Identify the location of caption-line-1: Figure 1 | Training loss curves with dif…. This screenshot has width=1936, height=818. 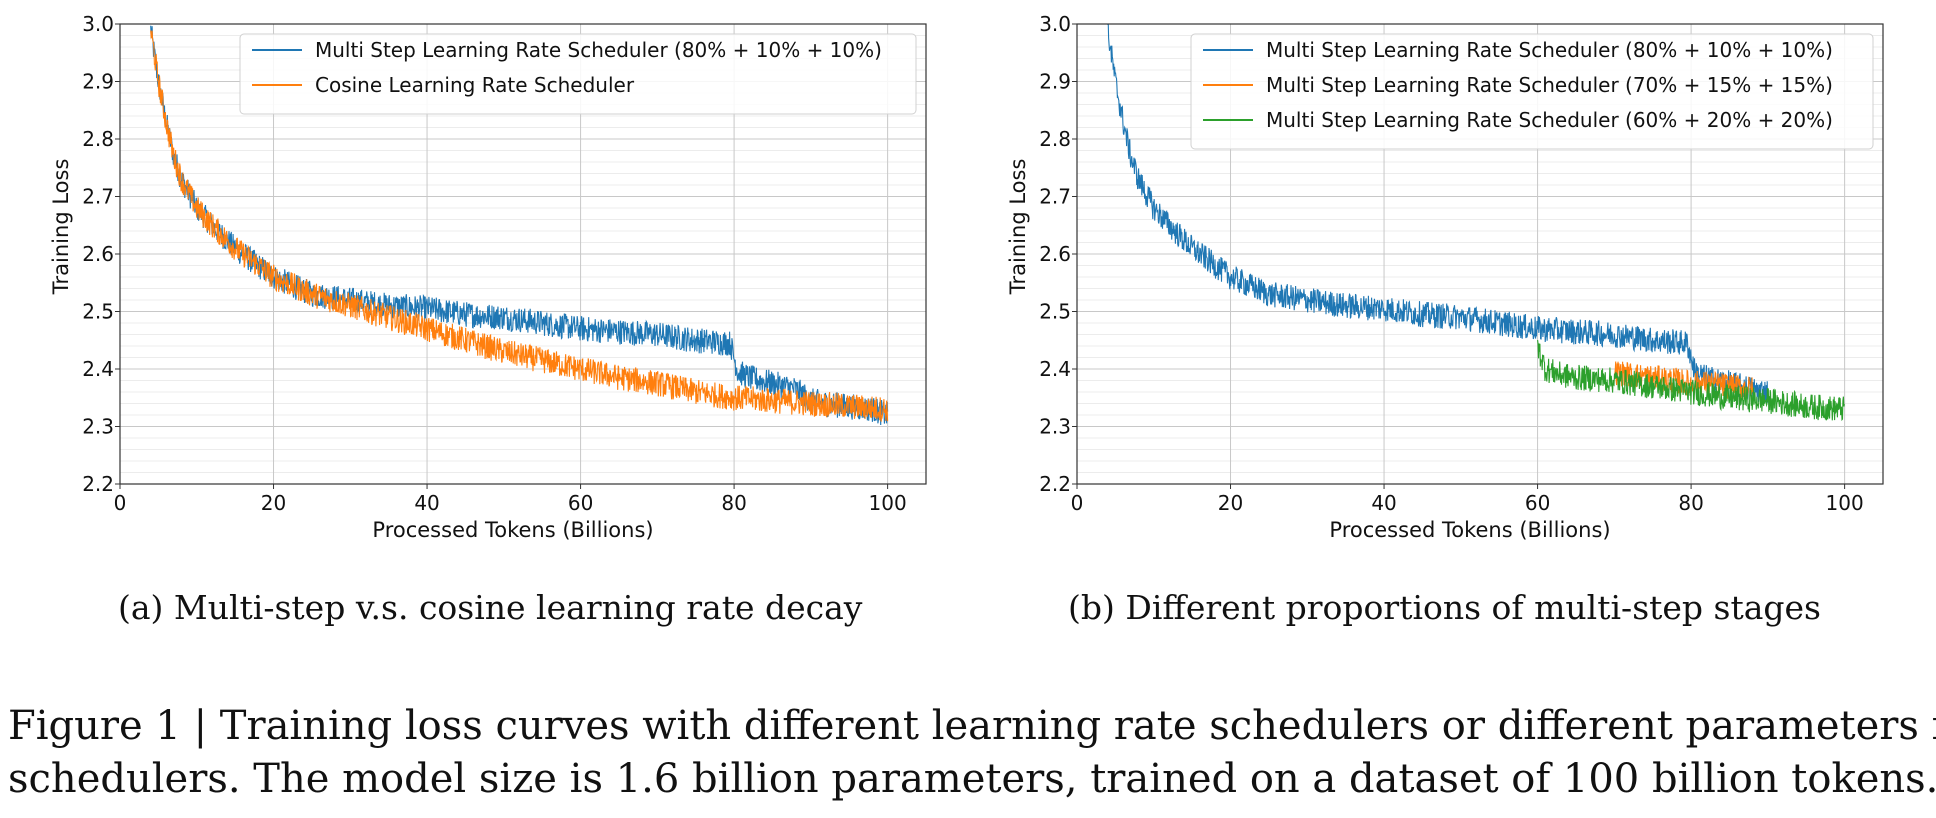
(972, 726).